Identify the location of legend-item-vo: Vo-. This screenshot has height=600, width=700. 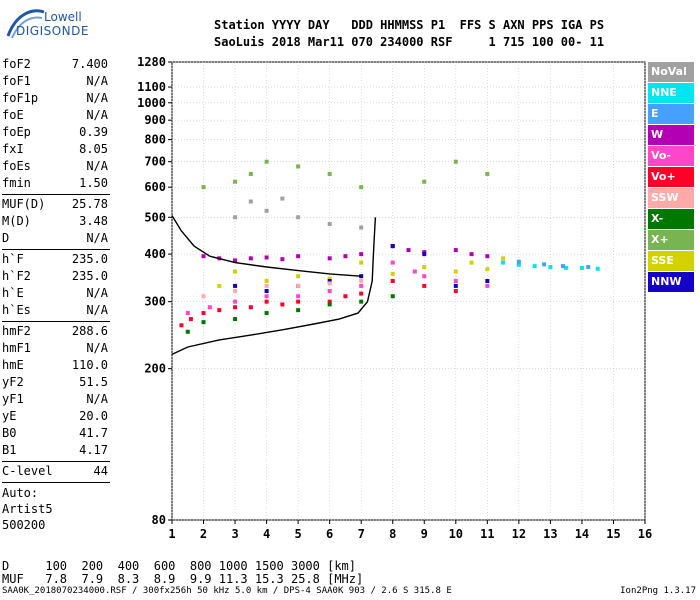
(671, 156).